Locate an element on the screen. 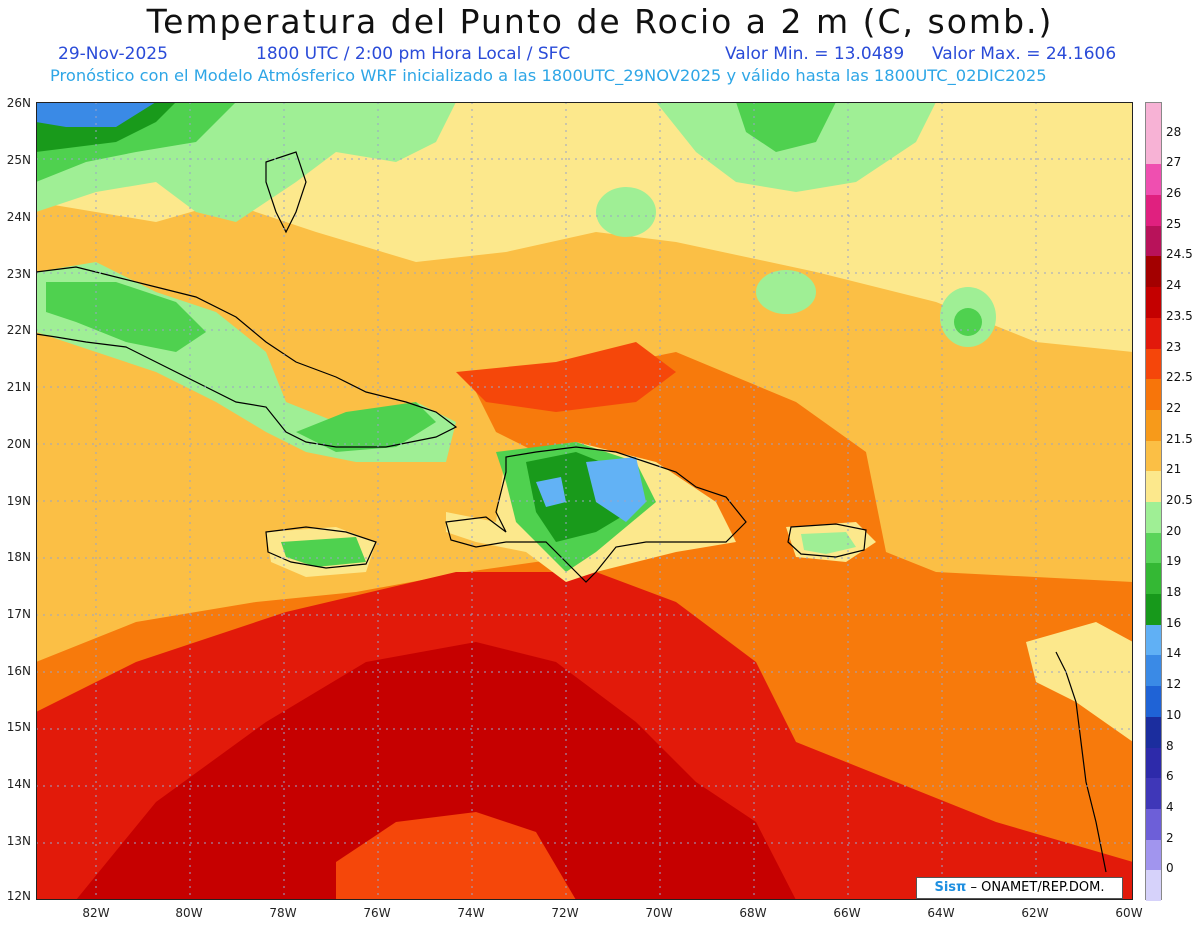  colorbar-label: 21 is located at coordinates (1174, 469).